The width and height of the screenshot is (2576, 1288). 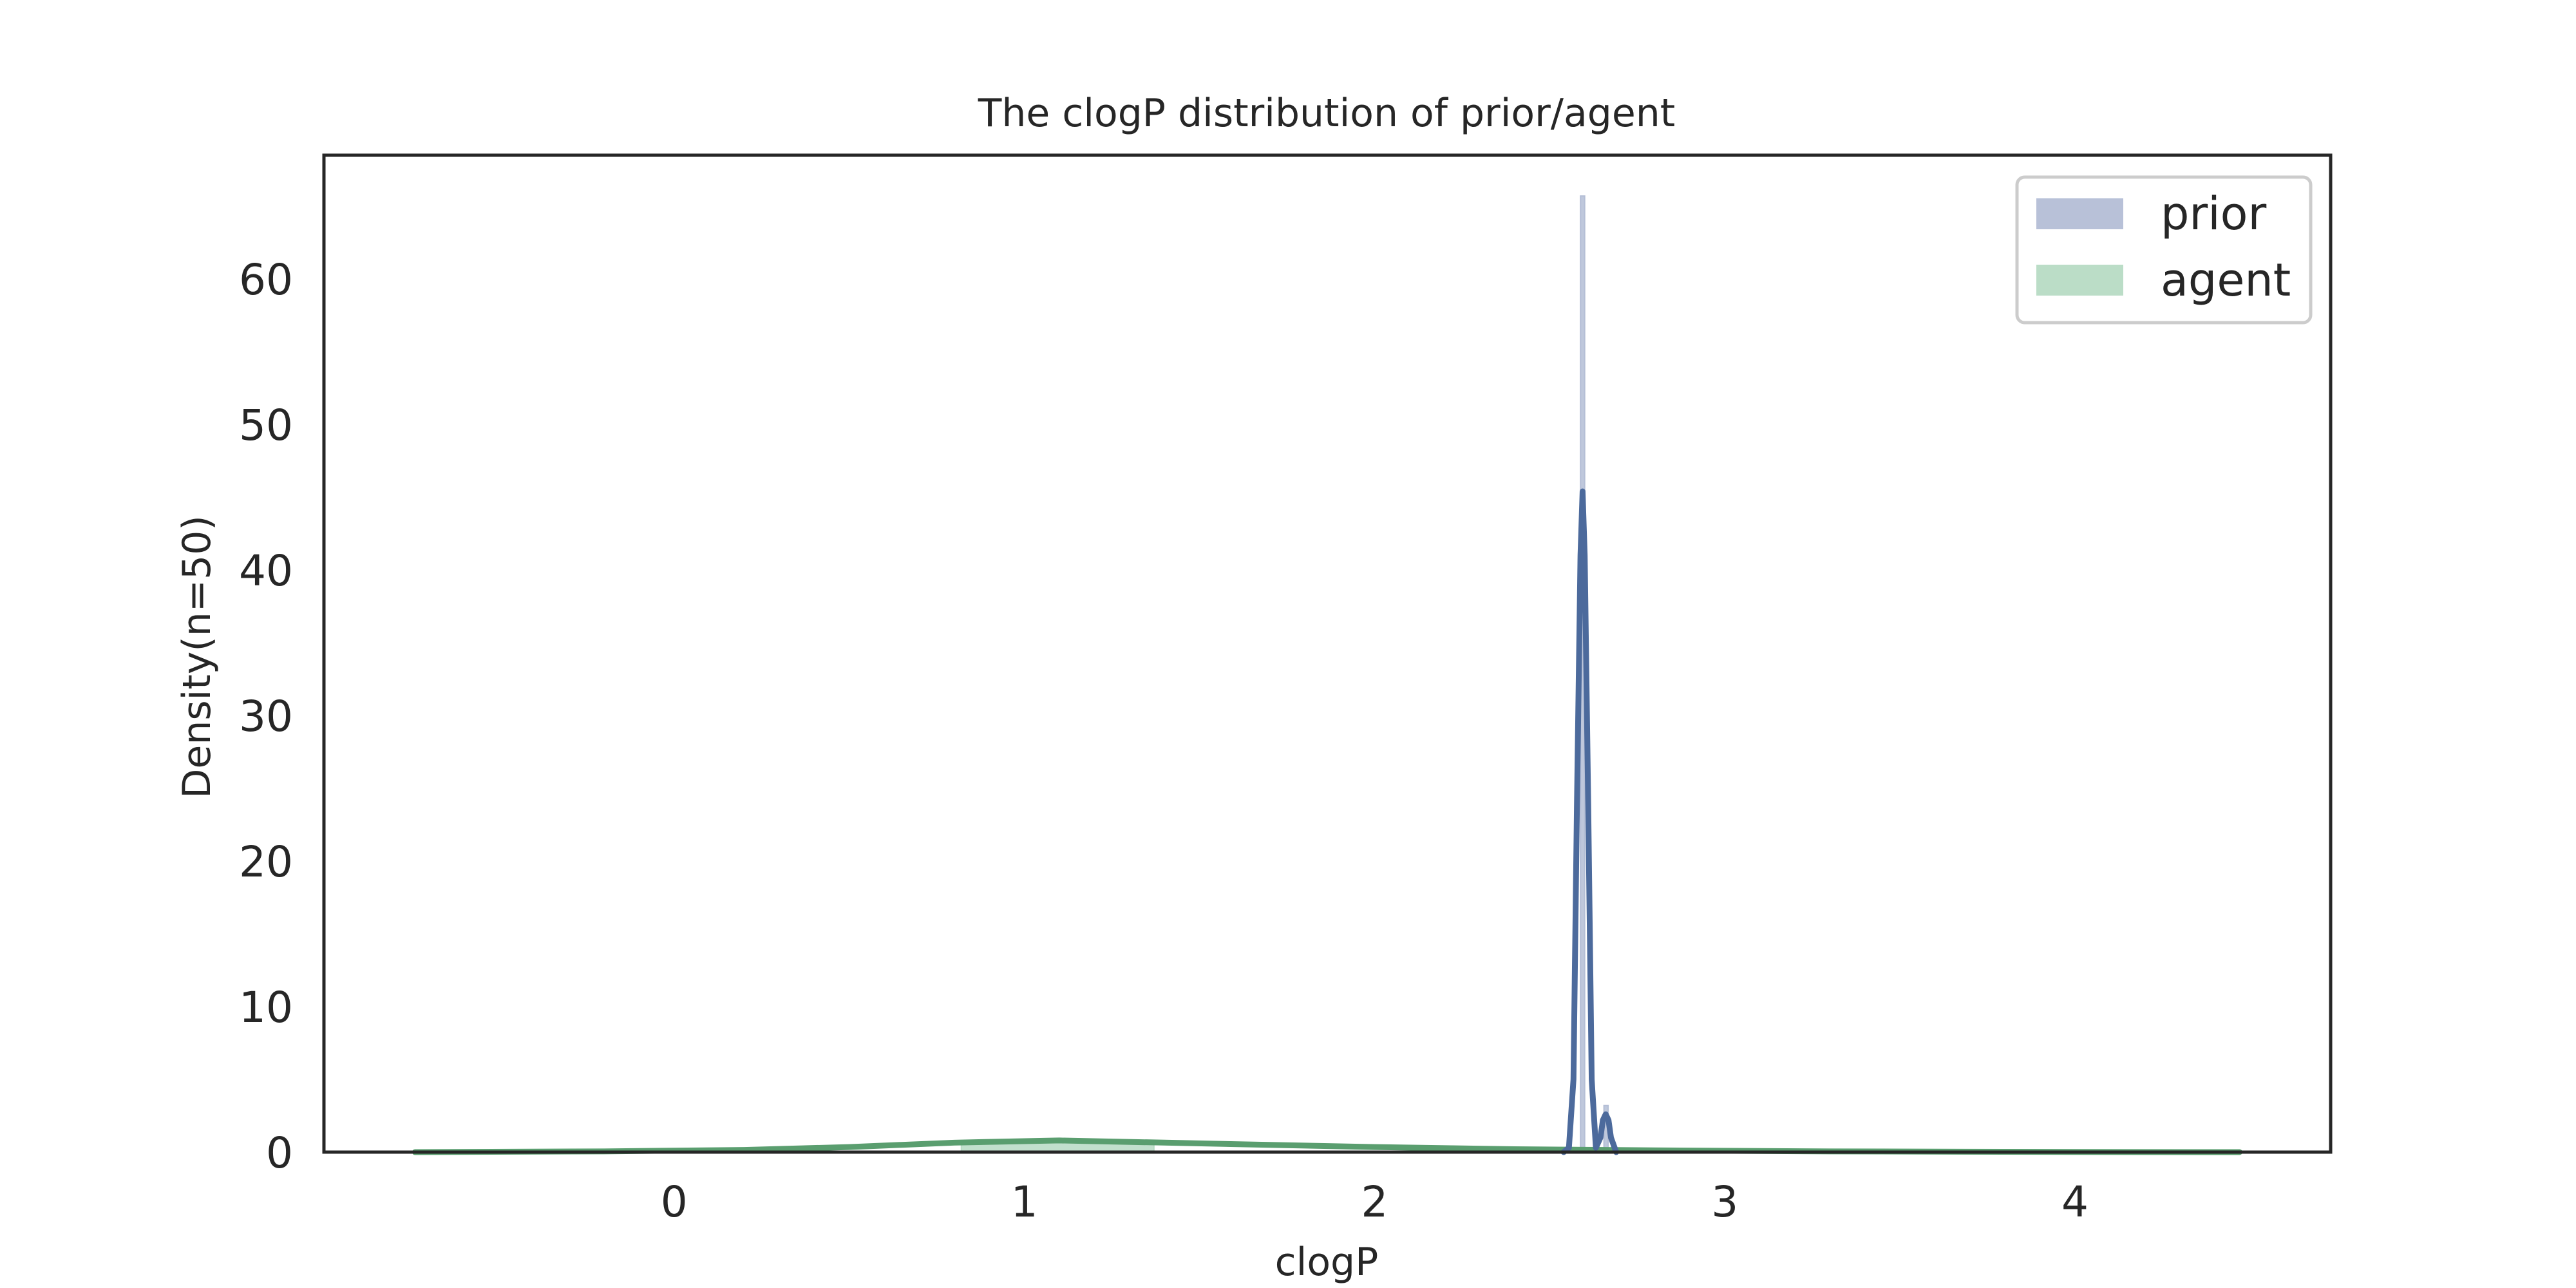 I want to click on x-tick-label: 1, so click(x=1025, y=1202).